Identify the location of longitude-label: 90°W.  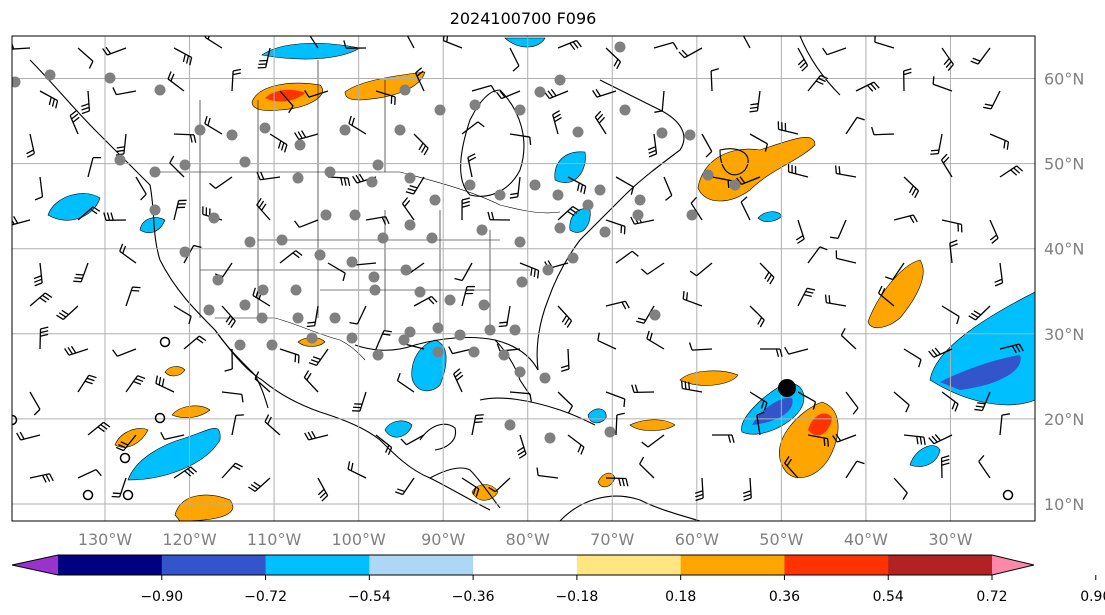
(443, 539).